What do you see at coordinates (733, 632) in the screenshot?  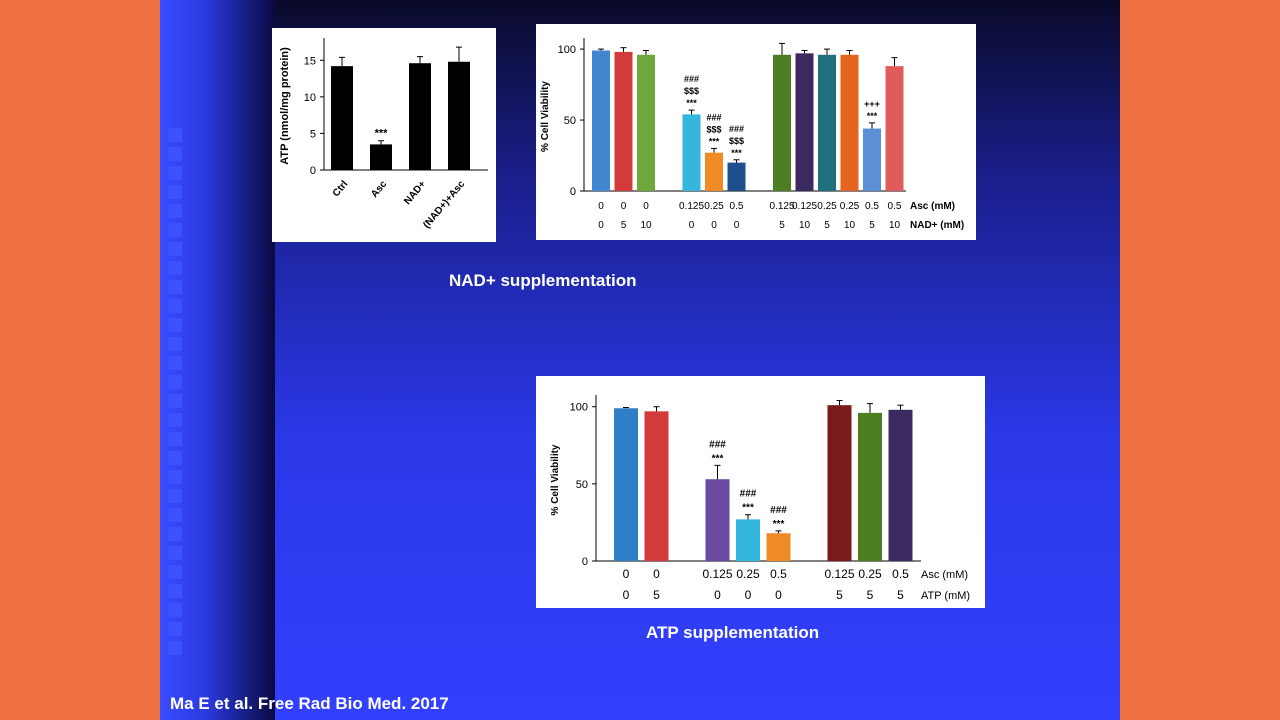 I see `atp-caption: ATP supplementation` at bounding box center [733, 632].